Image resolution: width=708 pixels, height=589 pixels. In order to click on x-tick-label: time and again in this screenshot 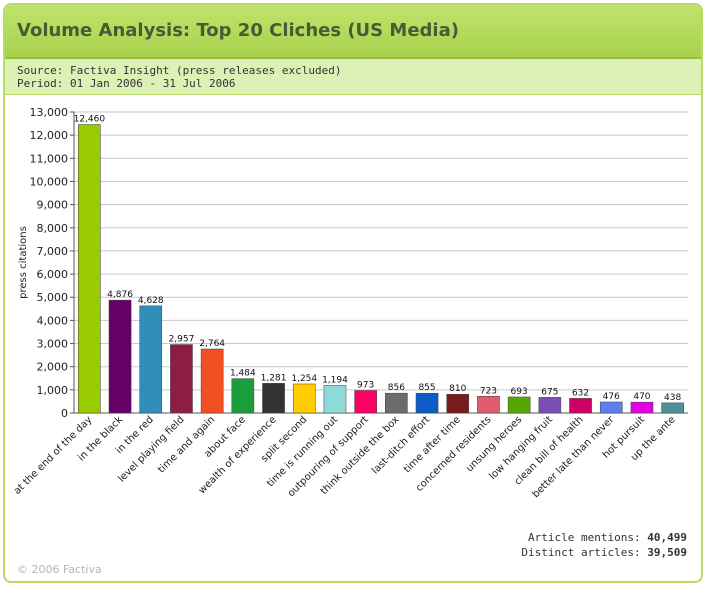, I will do `click(186, 444)`.